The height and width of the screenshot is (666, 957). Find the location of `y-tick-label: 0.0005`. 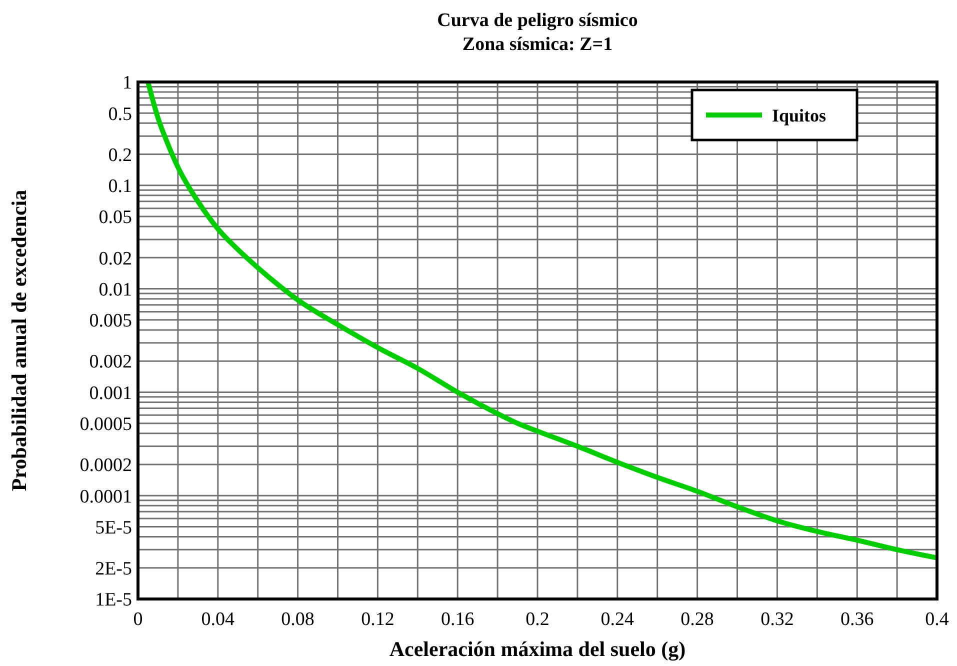

y-tick-label: 0.0005 is located at coordinates (106, 424).